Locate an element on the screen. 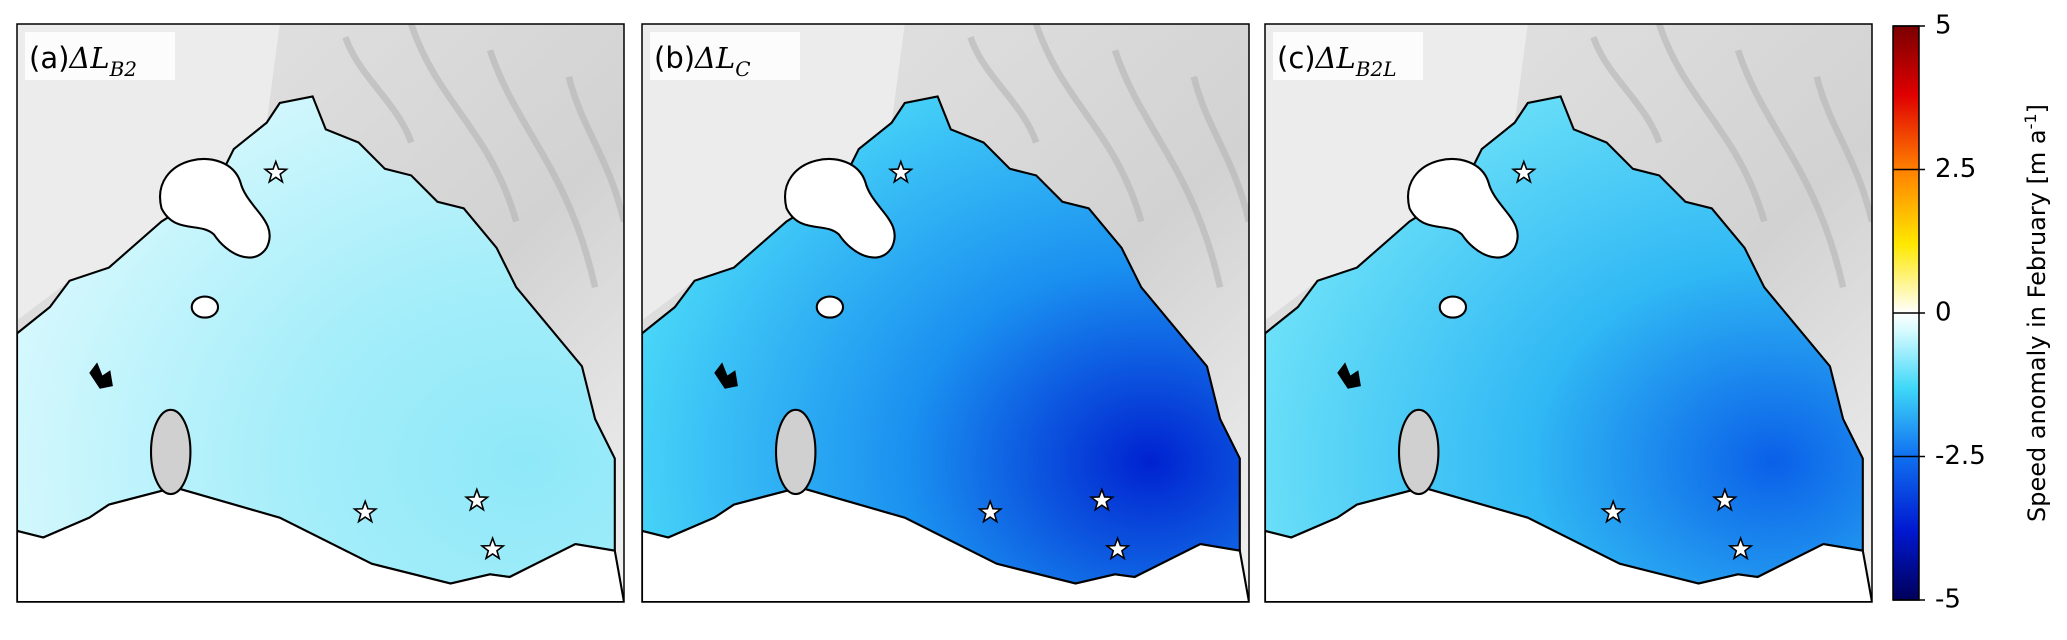  panel-label: (c)ΔLB2L is located at coordinates (1336, 61).